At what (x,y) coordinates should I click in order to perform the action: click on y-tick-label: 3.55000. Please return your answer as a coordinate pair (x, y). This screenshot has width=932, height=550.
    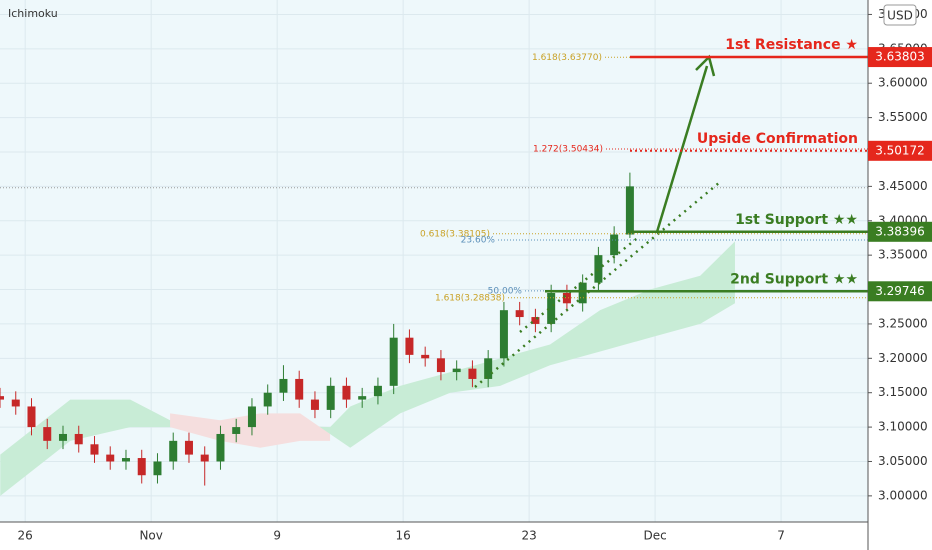
    Looking at the image, I should click on (903, 117).